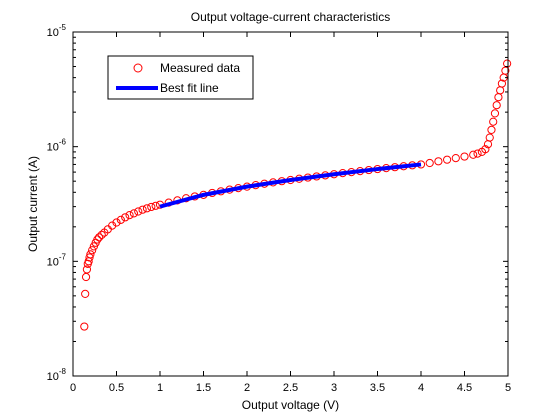 This screenshot has width=560, height=420. I want to click on legend: Measured data Best fit line, so click(180, 77).